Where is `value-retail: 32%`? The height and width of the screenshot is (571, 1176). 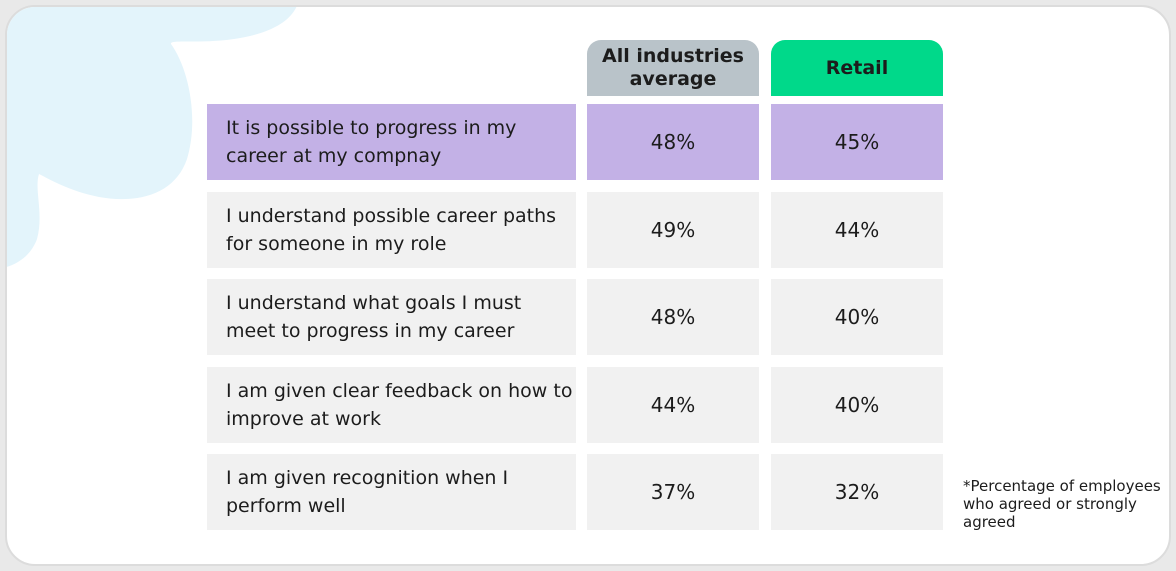
value-retail: 32% is located at coordinates (857, 492).